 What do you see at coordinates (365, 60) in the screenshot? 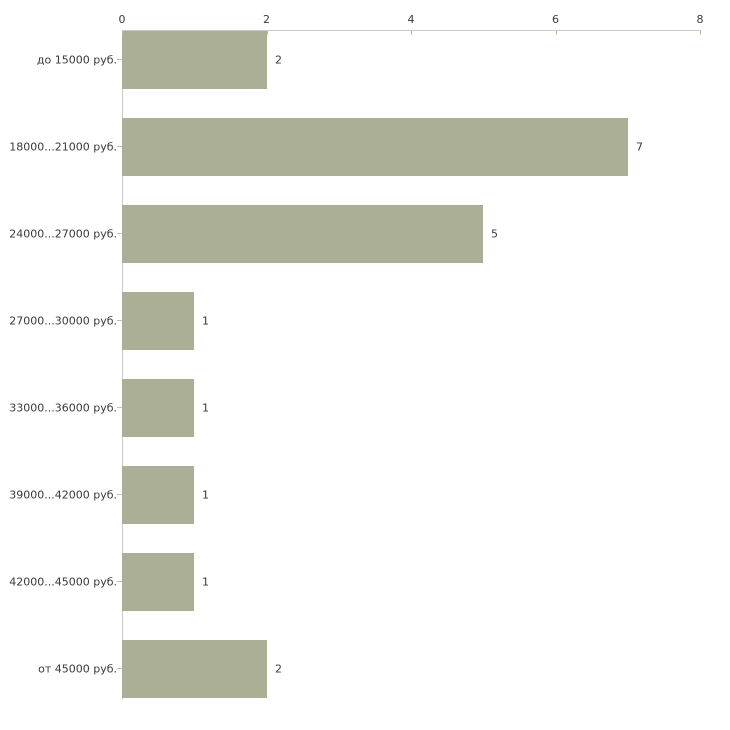
I see `bar-row: до 15000 руб. 2` at bounding box center [365, 60].